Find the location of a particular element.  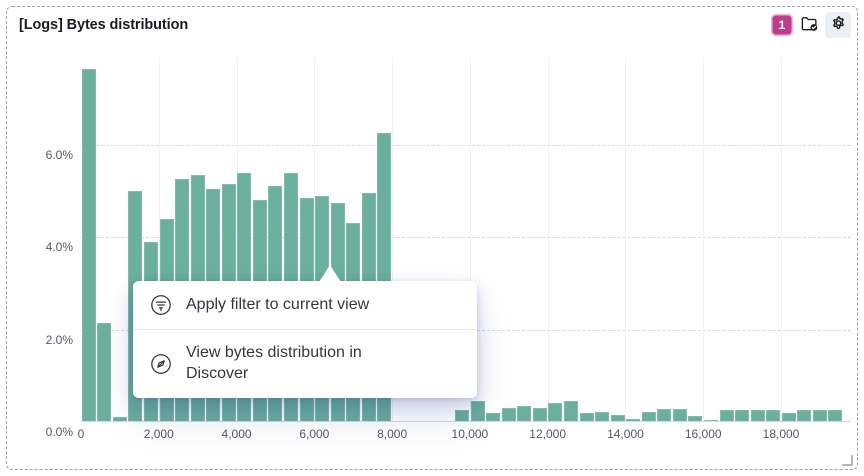

folder-check-icon is located at coordinates (809, 25).